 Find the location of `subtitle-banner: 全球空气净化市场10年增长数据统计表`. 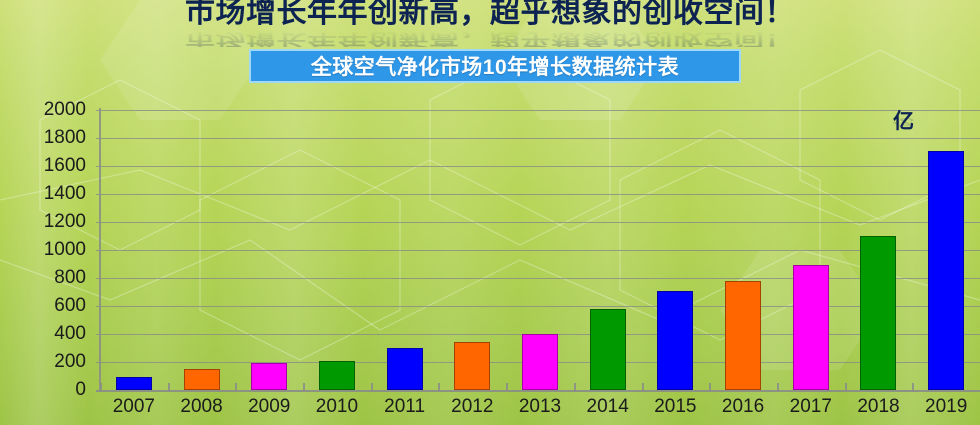

subtitle-banner: 全球空气净化市场10年增长数据统计表 is located at coordinates (495, 66).